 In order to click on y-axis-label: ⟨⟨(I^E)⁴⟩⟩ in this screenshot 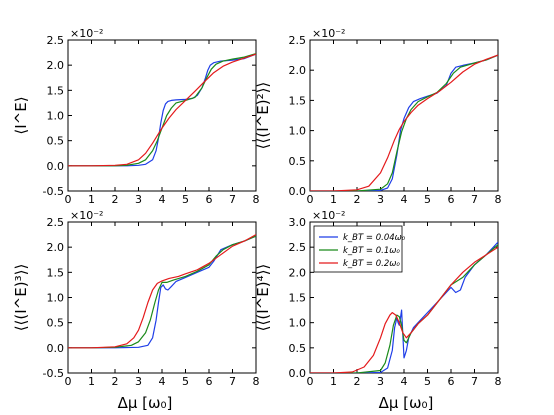, I will do `click(263, 298)`.